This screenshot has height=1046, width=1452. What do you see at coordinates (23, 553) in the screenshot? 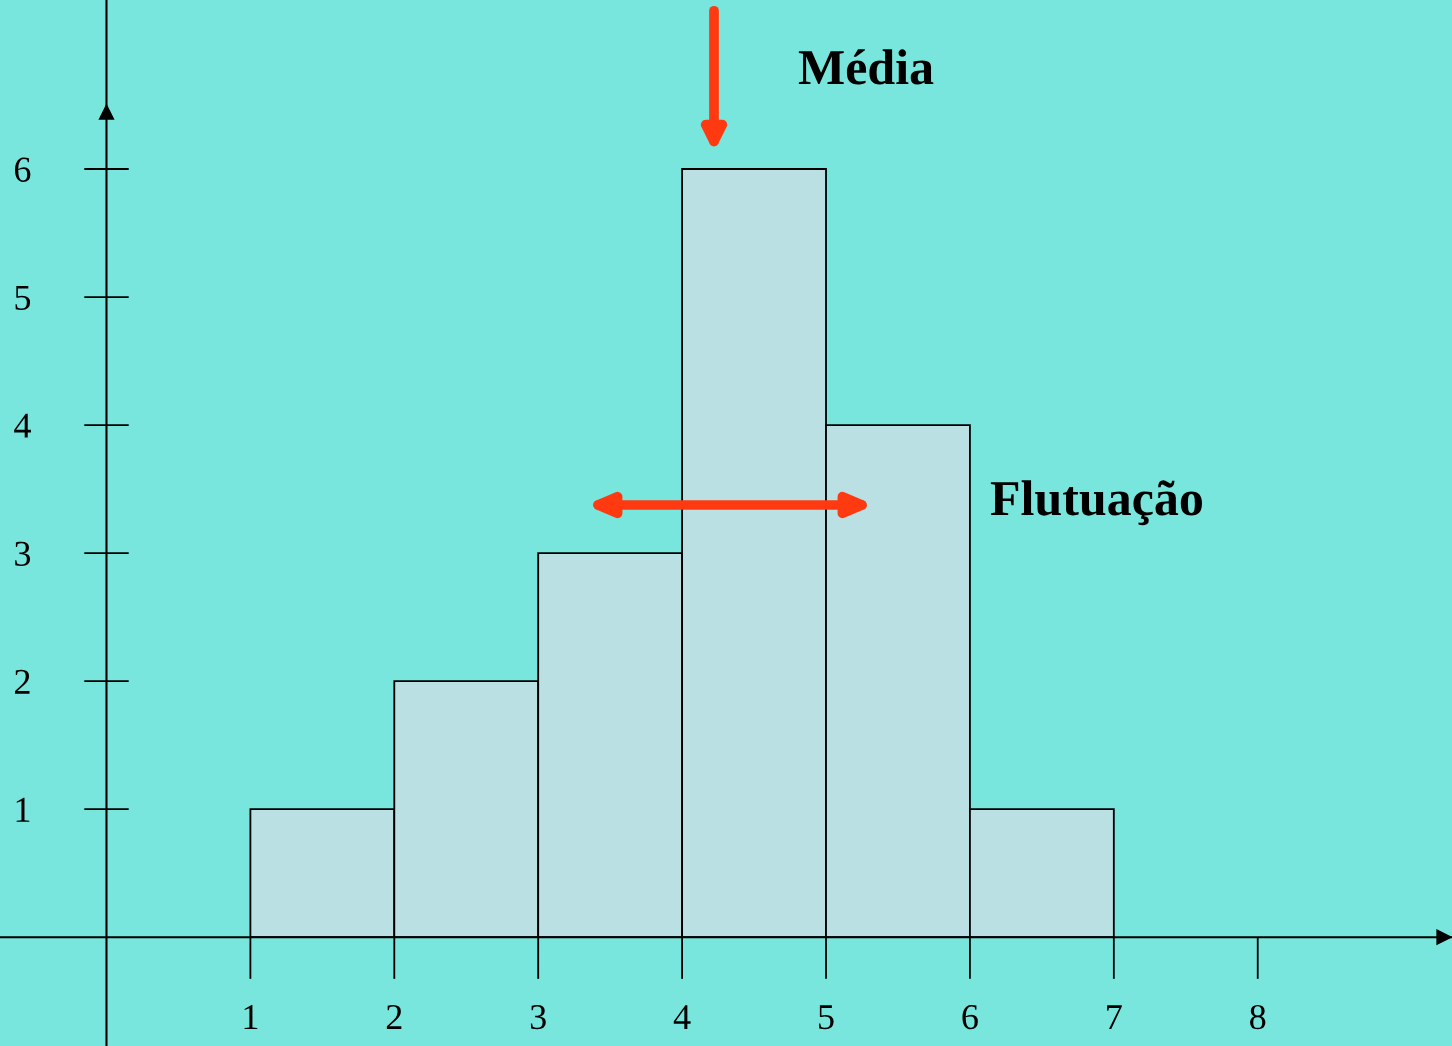
I see `y-tick-label: 3` at bounding box center [23, 553].